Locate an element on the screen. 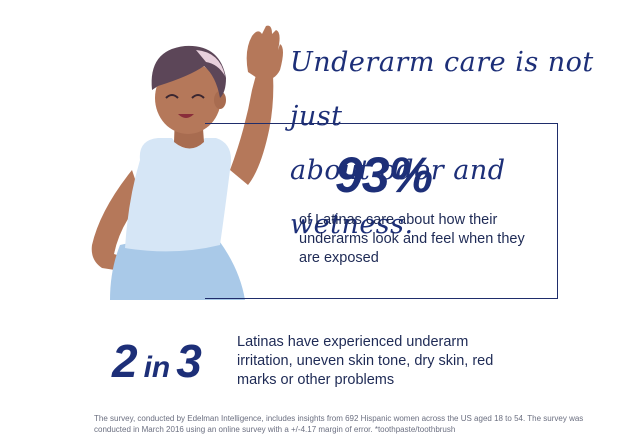 The height and width of the screenshot is (446, 640). ear is located at coordinates (220, 100).